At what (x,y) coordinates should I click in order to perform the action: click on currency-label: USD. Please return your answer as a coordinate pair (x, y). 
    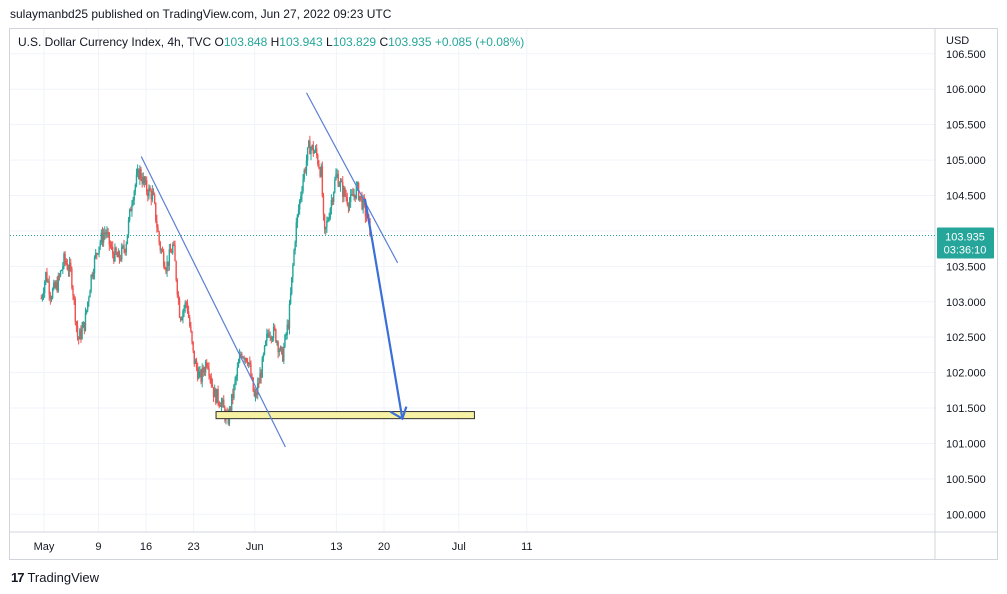
    Looking at the image, I should click on (957, 41).